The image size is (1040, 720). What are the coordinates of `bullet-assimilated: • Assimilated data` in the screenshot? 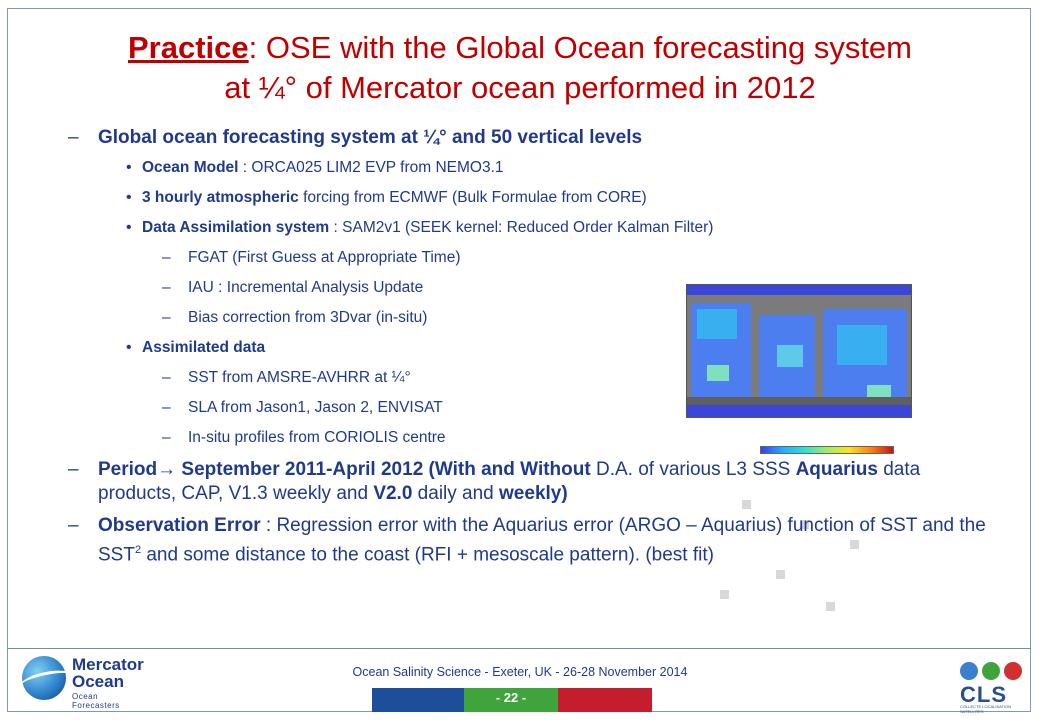 It's located at (527, 348).